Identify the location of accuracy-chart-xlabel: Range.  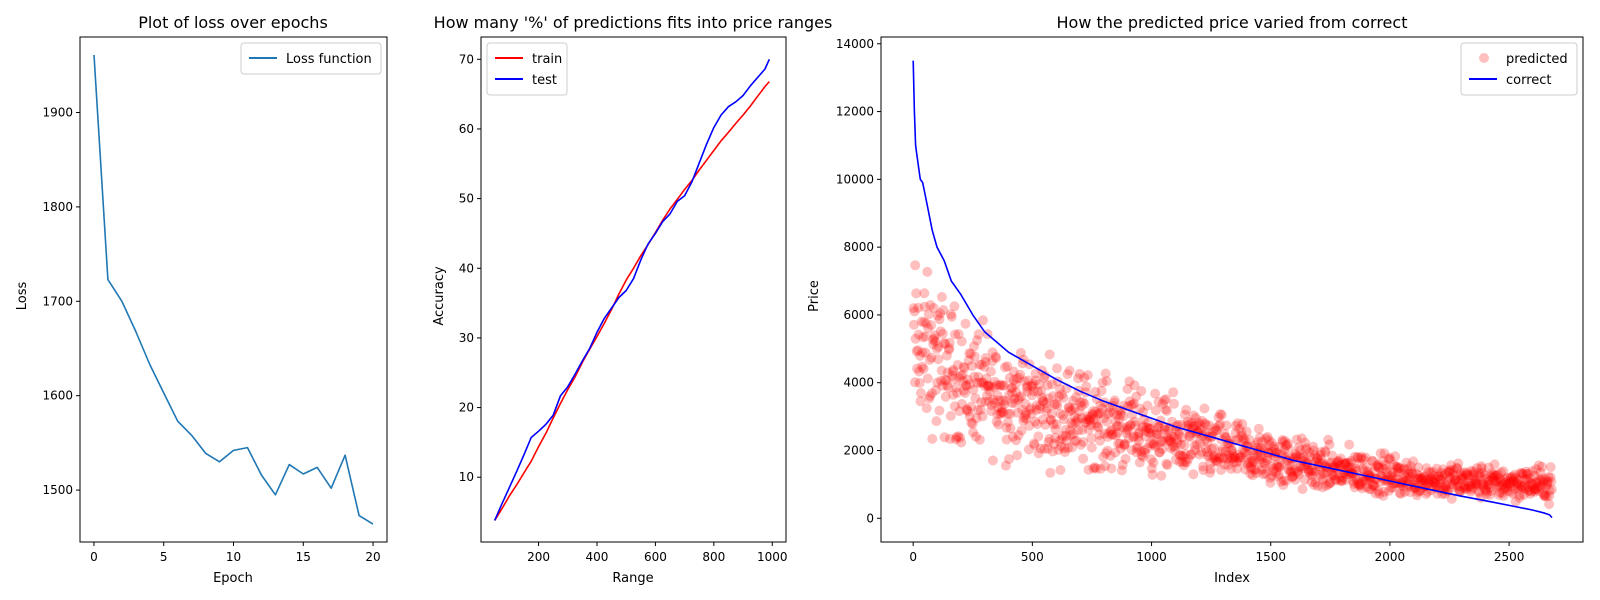
(632, 578).